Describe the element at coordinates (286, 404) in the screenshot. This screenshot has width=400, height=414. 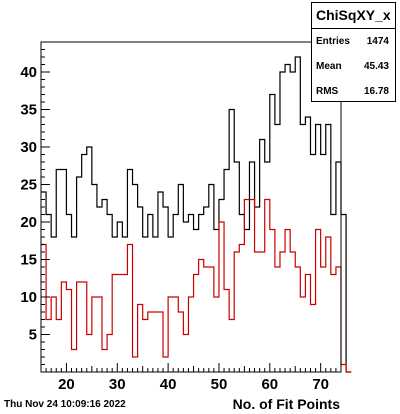
I see `x-axis-title: No. of Fit Points` at that location.